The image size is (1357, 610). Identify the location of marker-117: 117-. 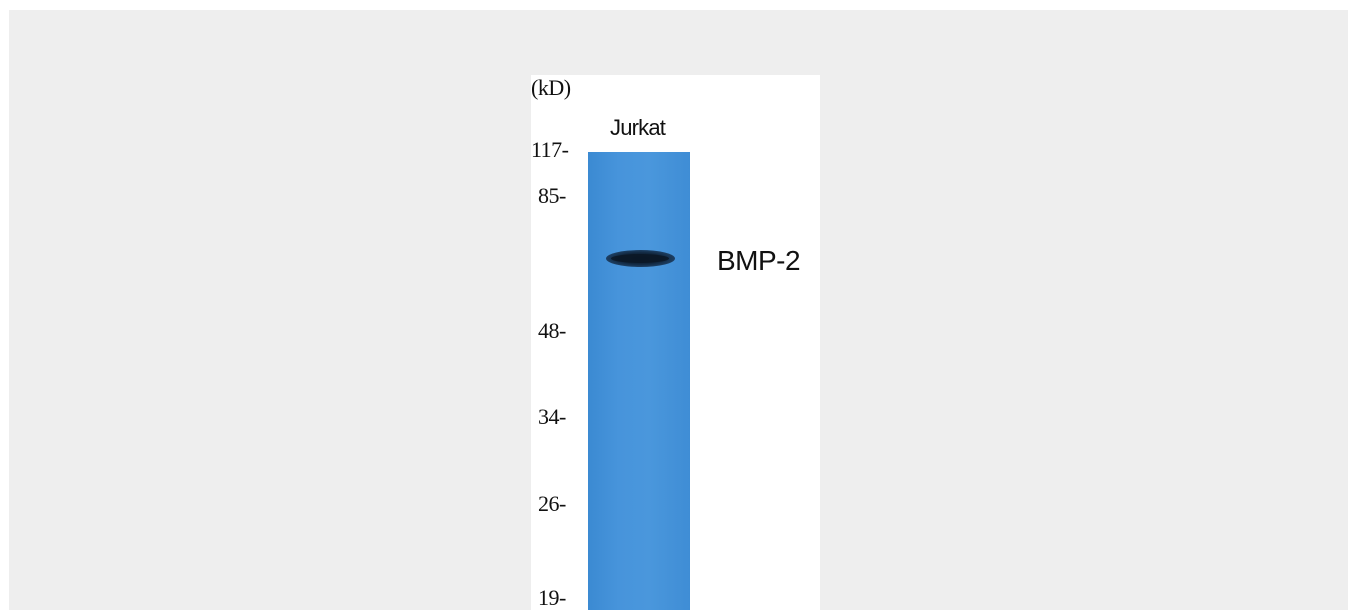
(550, 149).